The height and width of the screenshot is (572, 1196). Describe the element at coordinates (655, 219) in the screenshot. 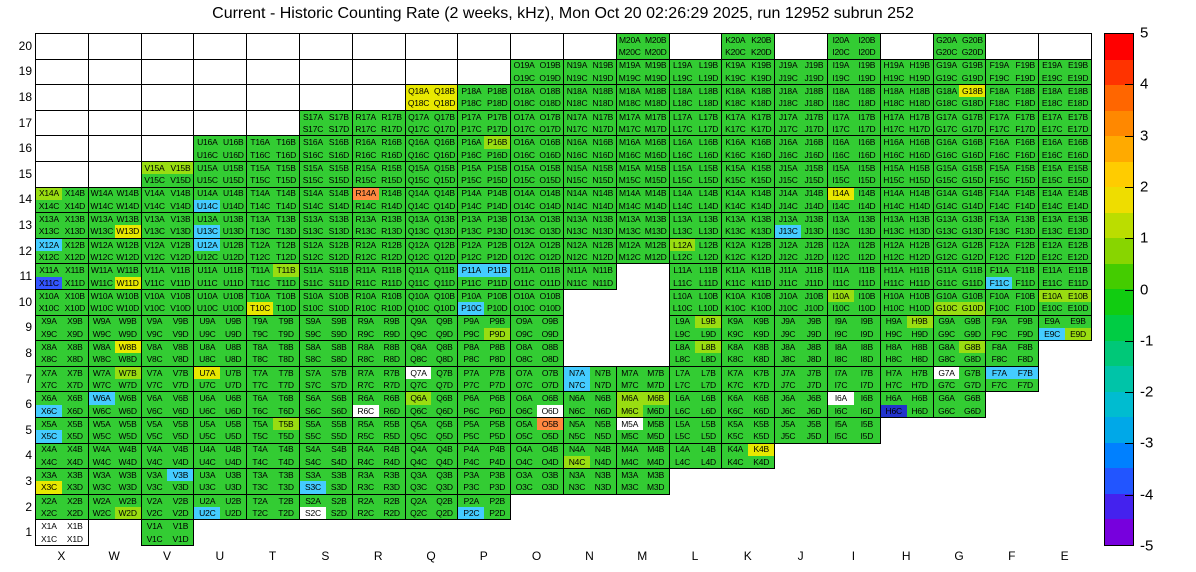

I see `cell-quadrant-M13B: M13B` at that location.